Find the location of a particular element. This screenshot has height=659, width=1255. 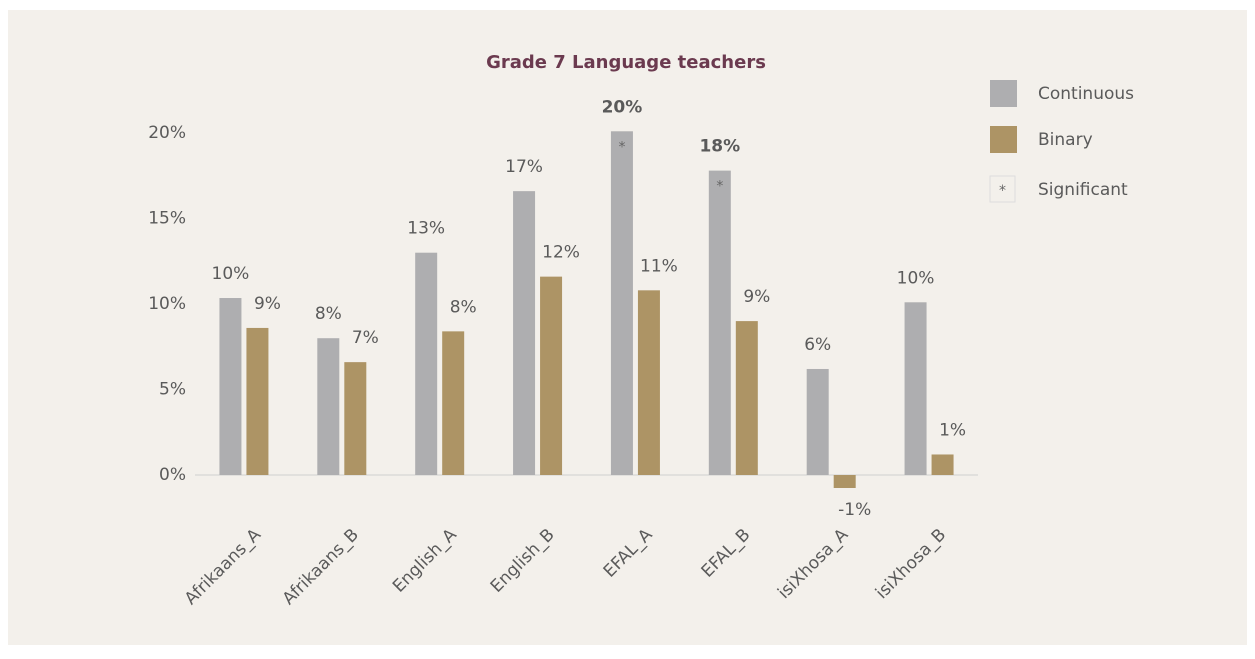

y-tick-label: 0% is located at coordinates (172, 475).